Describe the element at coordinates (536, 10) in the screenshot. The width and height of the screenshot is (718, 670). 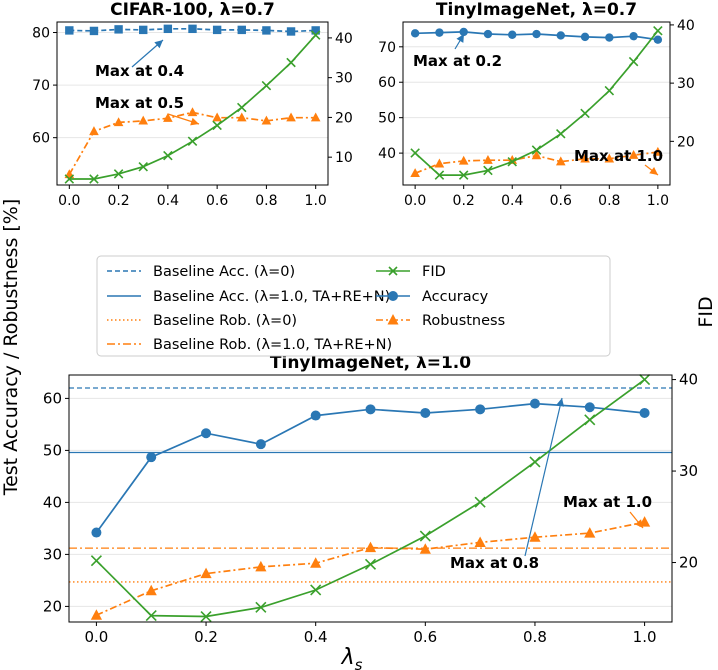
I see `chart-title: TinyImageNet, λ=0.7` at that location.